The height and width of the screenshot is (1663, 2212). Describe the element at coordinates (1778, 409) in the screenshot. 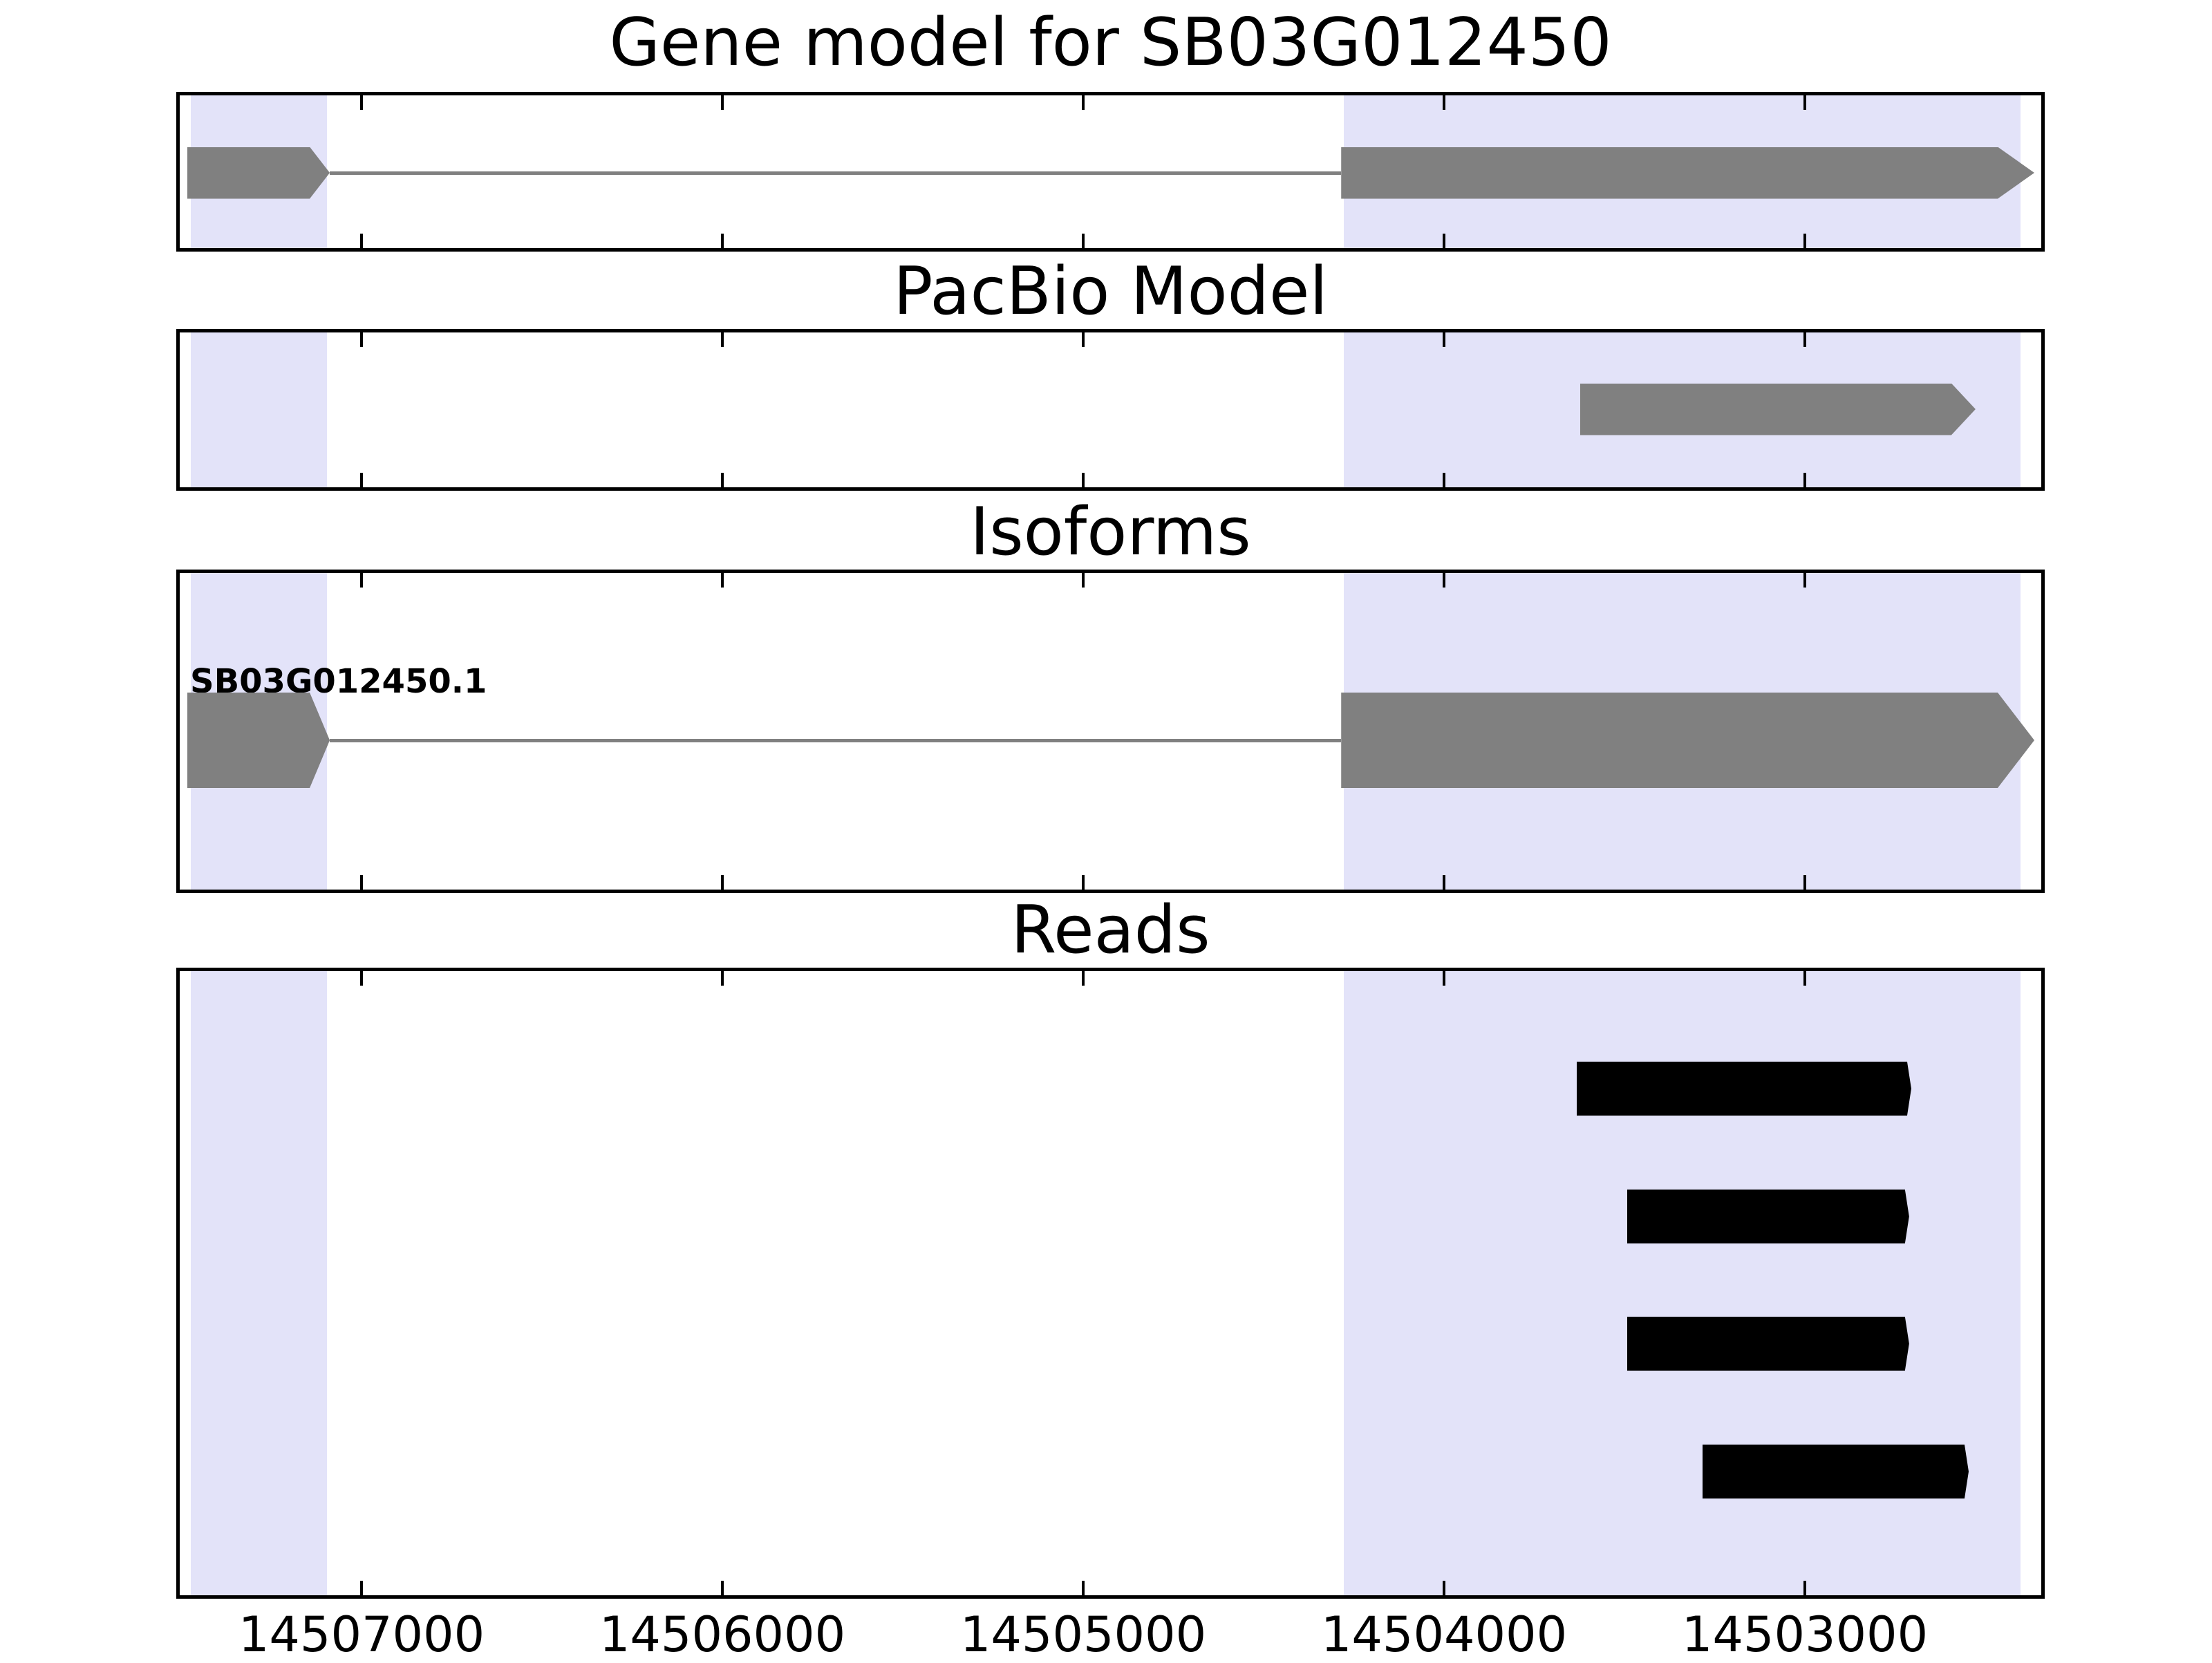

I see `pacbio-model-arrow` at that location.